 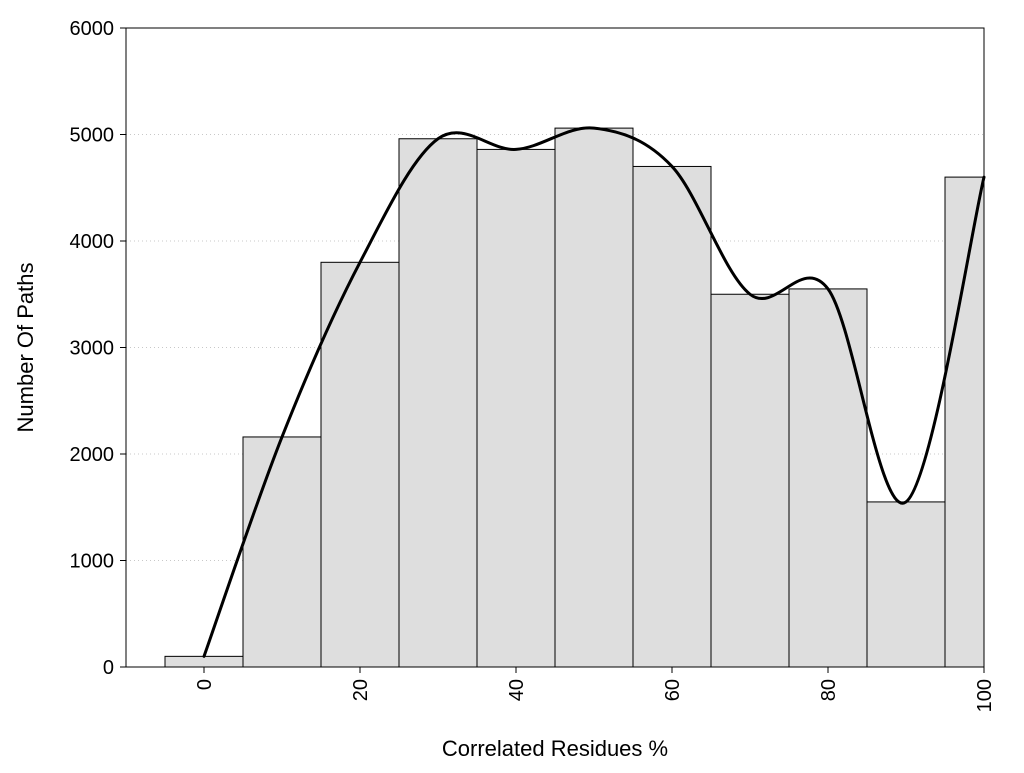 What do you see at coordinates (595, 689) in the screenshot?
I see `x-ticks: 0 20 40 60 80 100` at bounding box center [595, 689].